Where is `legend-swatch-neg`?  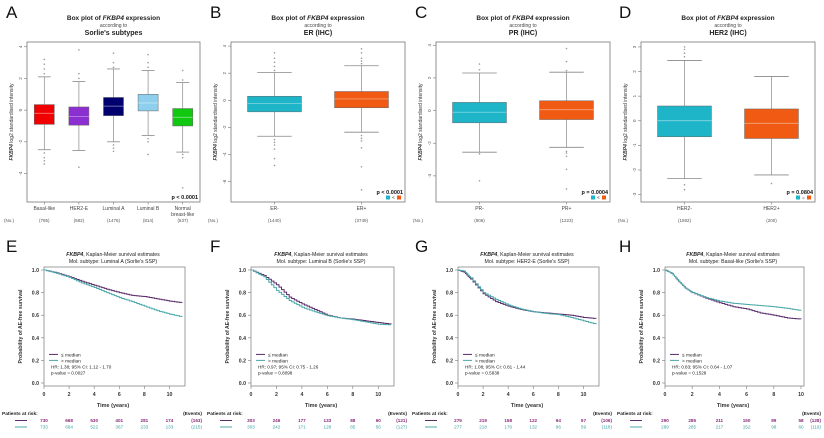
legend-swatch-neg is located at coordinates (388, 197).